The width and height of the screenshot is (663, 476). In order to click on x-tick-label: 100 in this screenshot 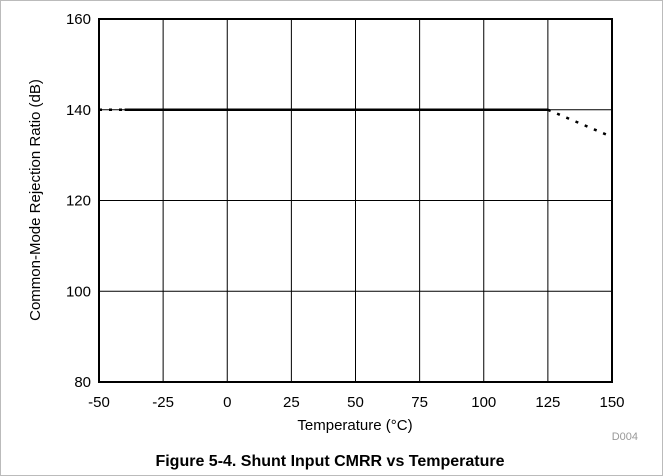, I will do `click(483, 402)`.